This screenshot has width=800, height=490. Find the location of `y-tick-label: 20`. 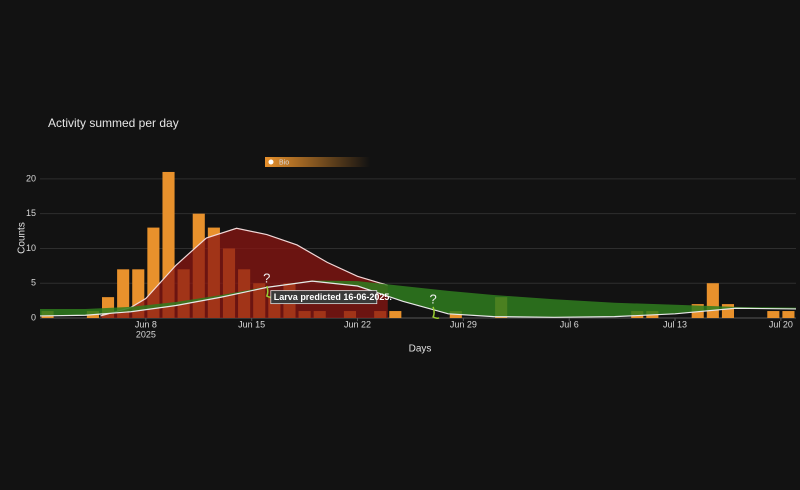

y-tick-label: 20 is located at coordinates (31, 178).